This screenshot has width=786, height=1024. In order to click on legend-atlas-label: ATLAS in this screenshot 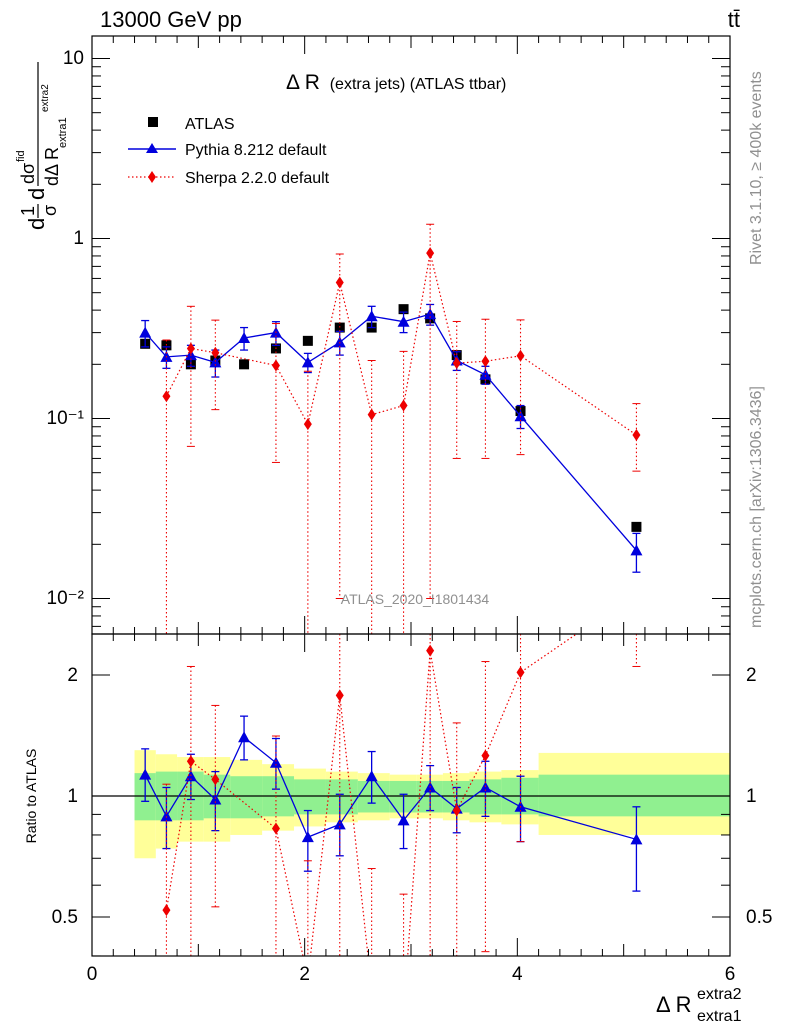, I will do `click(210, 124)`.